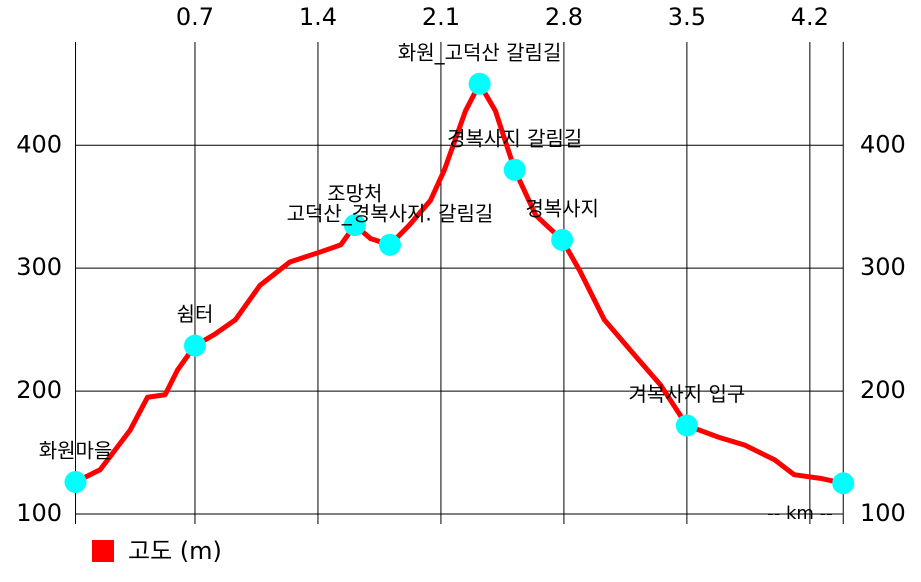 This screenshot has width=921, height=582. What do you see at coordinates (390, 213) in the screenshot?
I see `waypoint-label: 고덕산_경복사지. 갈림길` at bounding box center [390, 213].